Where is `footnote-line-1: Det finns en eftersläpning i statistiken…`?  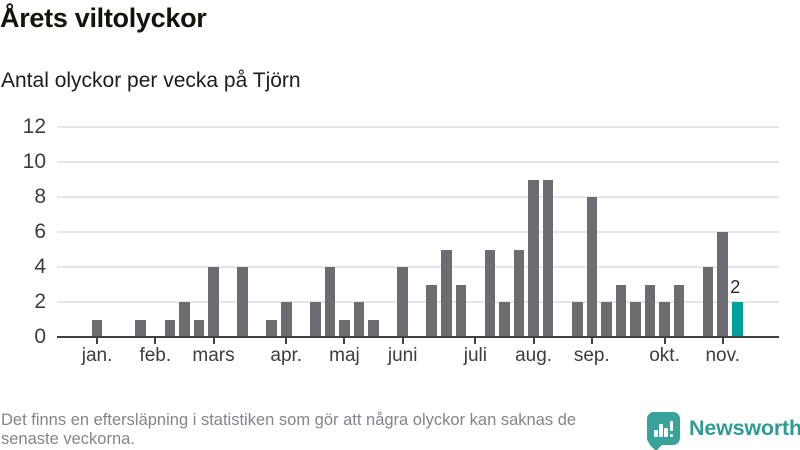
footnote-line-1: Det finns en eftersläpning i statistiken… is located at coordinates (289, 420).